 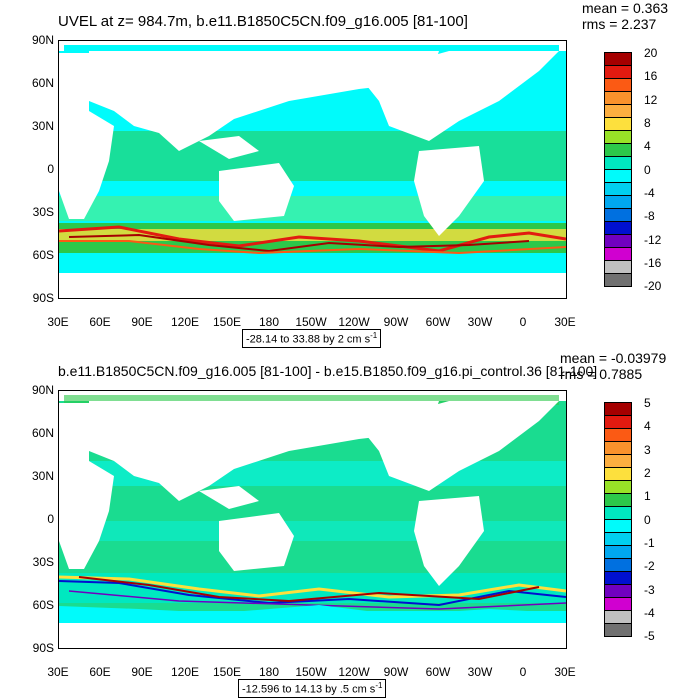 What do you see at coordinates (619, 24) in the screenshot?
I see `rms-label: rms = 2.237` at bounding box center [619, 24].